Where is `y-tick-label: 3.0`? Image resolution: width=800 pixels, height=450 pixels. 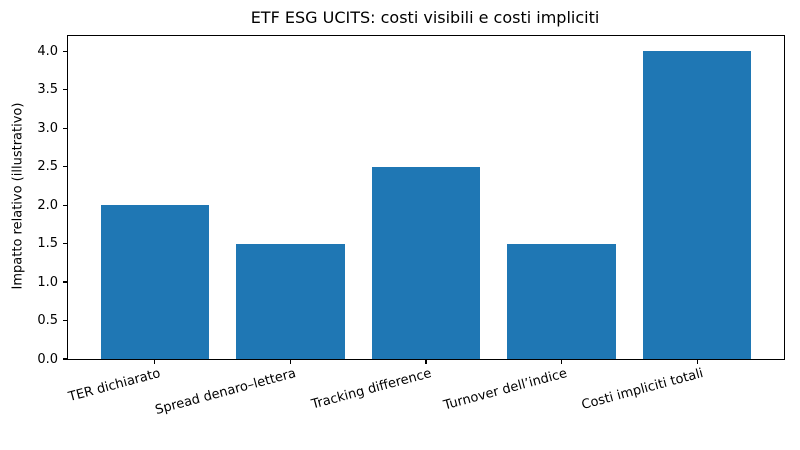 y-tick-label: 3.0 is located at coordinates (47, 128).